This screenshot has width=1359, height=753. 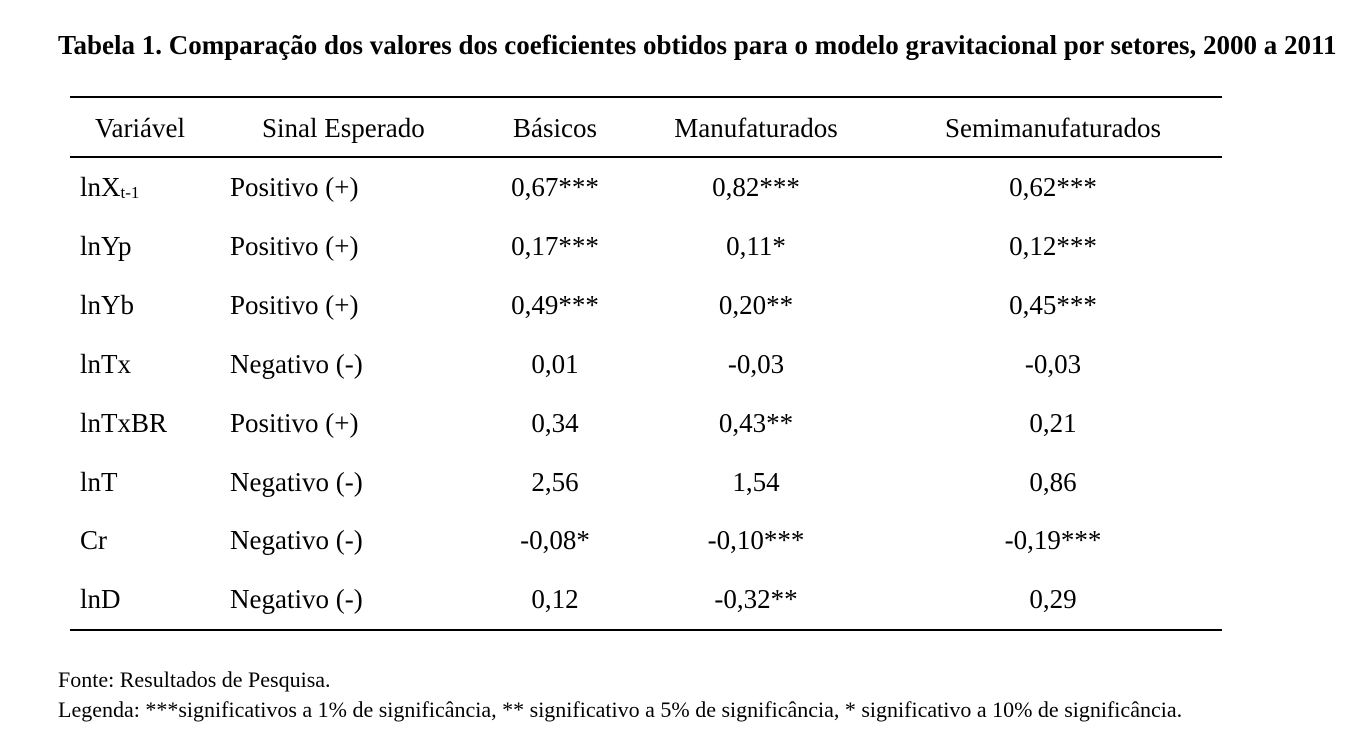 I want to click on variable-cell: lnTx, so click(x=105, y=364).